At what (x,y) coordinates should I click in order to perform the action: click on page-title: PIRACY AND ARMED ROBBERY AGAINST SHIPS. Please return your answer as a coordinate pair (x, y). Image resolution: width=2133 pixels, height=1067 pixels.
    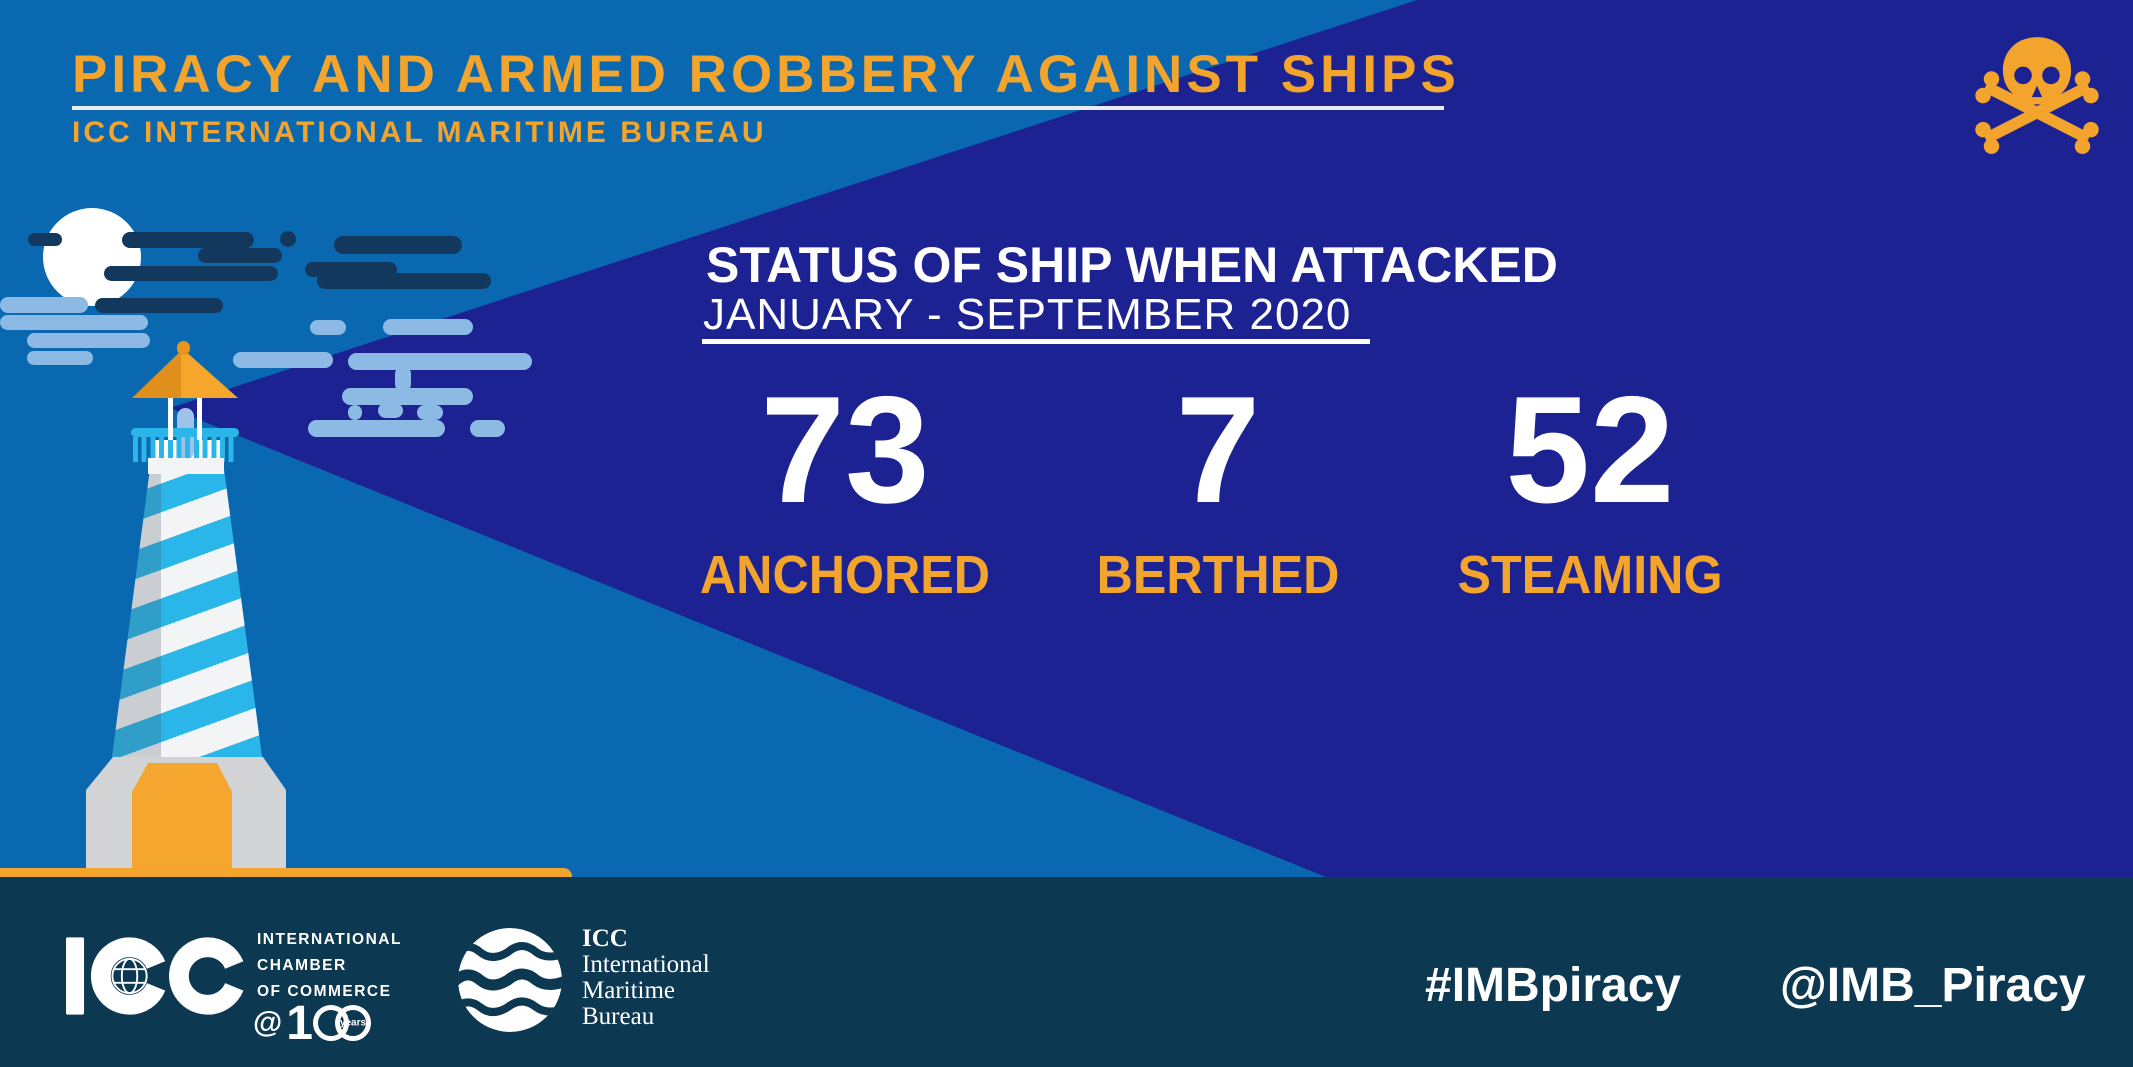
    Looking at the image, I should click on (766, 74).